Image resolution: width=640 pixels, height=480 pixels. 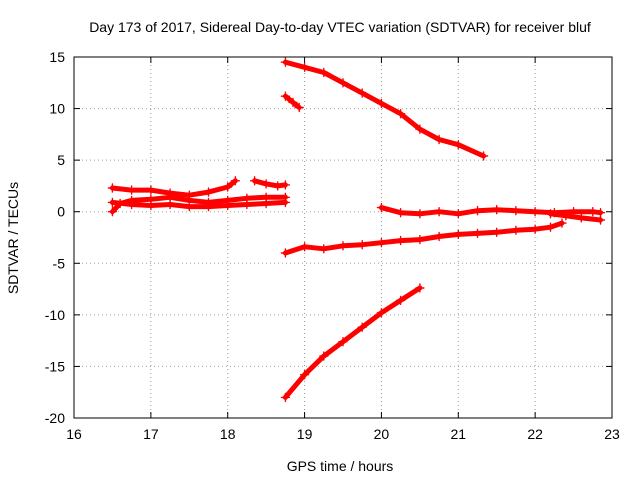 I want to click on y-tick-label: -5, so click(x=59, y=263).